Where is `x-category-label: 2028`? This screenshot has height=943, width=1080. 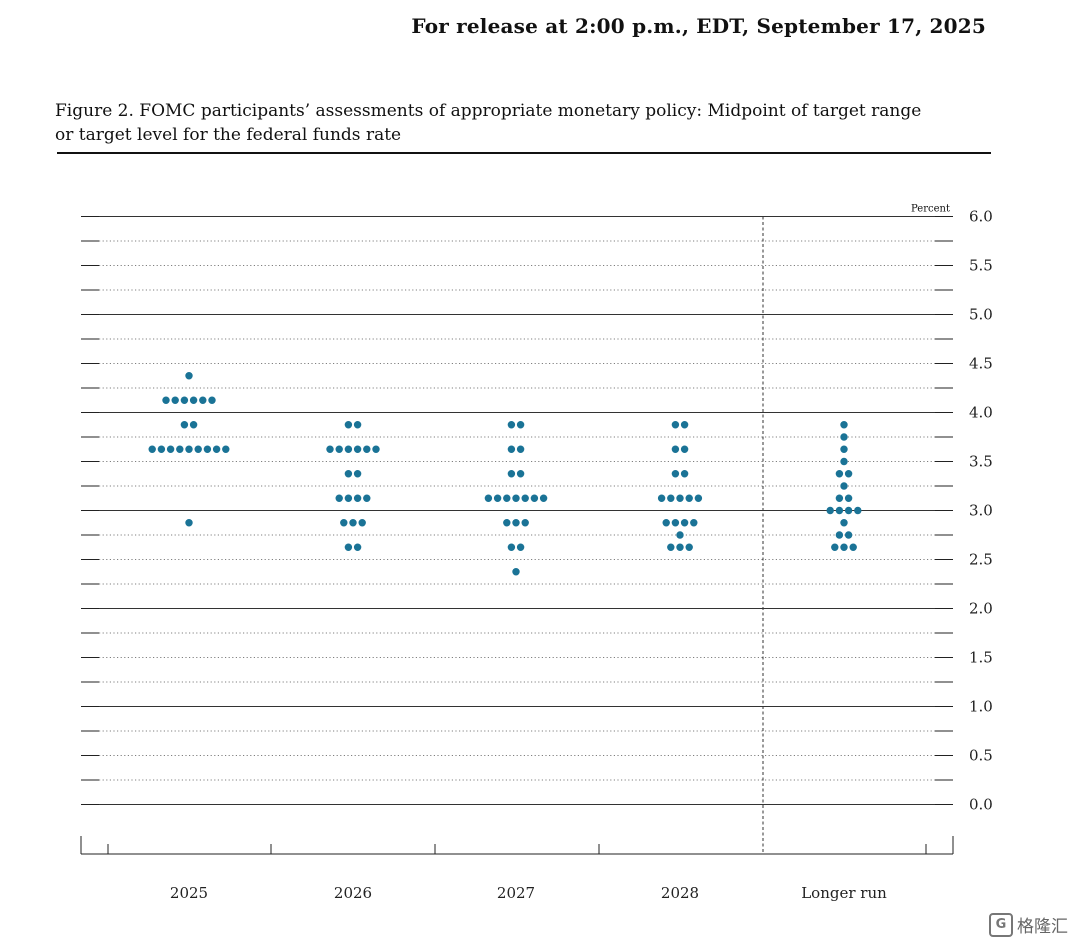 x-category-label: 2028 is located at coordinates (680, 893).